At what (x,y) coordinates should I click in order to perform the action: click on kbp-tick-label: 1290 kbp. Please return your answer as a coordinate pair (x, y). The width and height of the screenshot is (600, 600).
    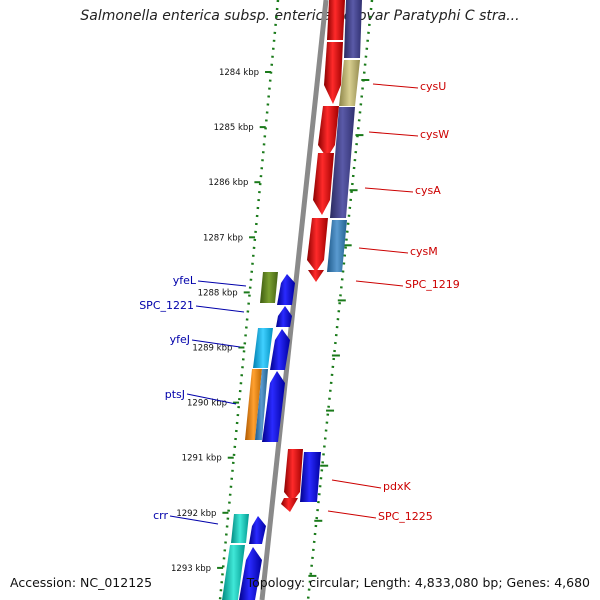
    Looking at the image, I should click on (207, 404).